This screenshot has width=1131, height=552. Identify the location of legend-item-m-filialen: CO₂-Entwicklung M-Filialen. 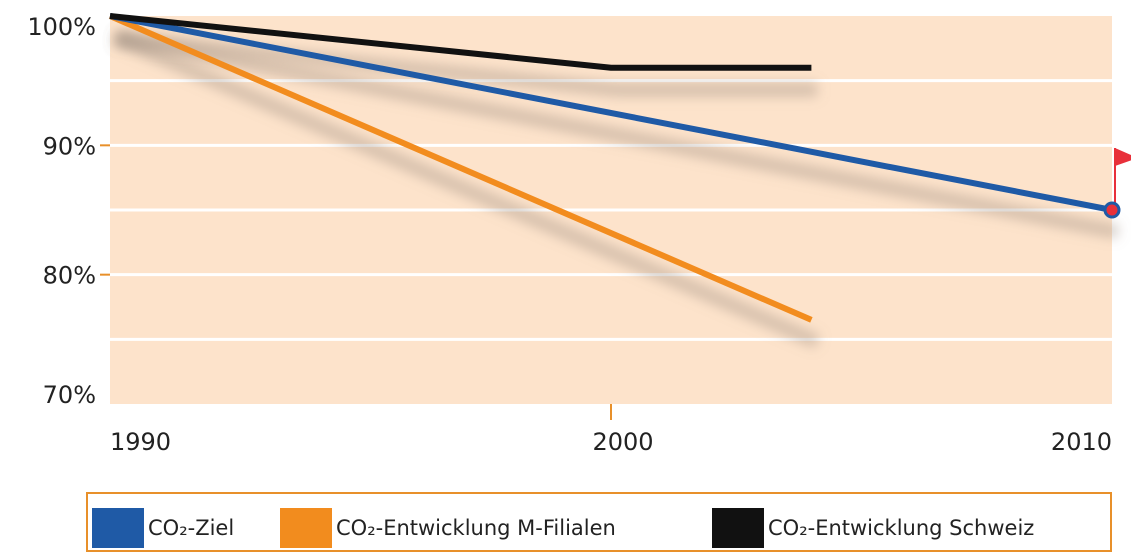
(448, 528).